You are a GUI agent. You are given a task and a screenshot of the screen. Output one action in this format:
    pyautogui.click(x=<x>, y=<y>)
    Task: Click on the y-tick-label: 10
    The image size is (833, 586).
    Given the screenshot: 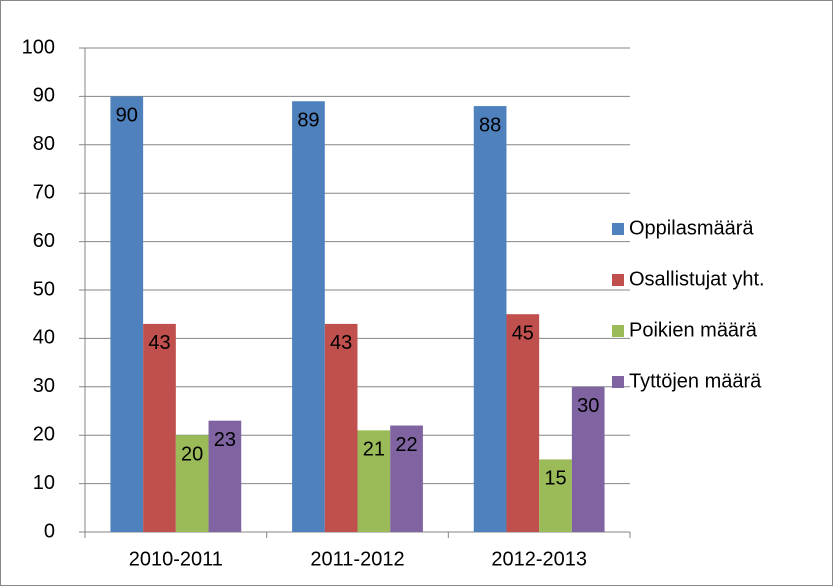 What is the action you would take?
    pyautogui.click(x=44, y=483)
    